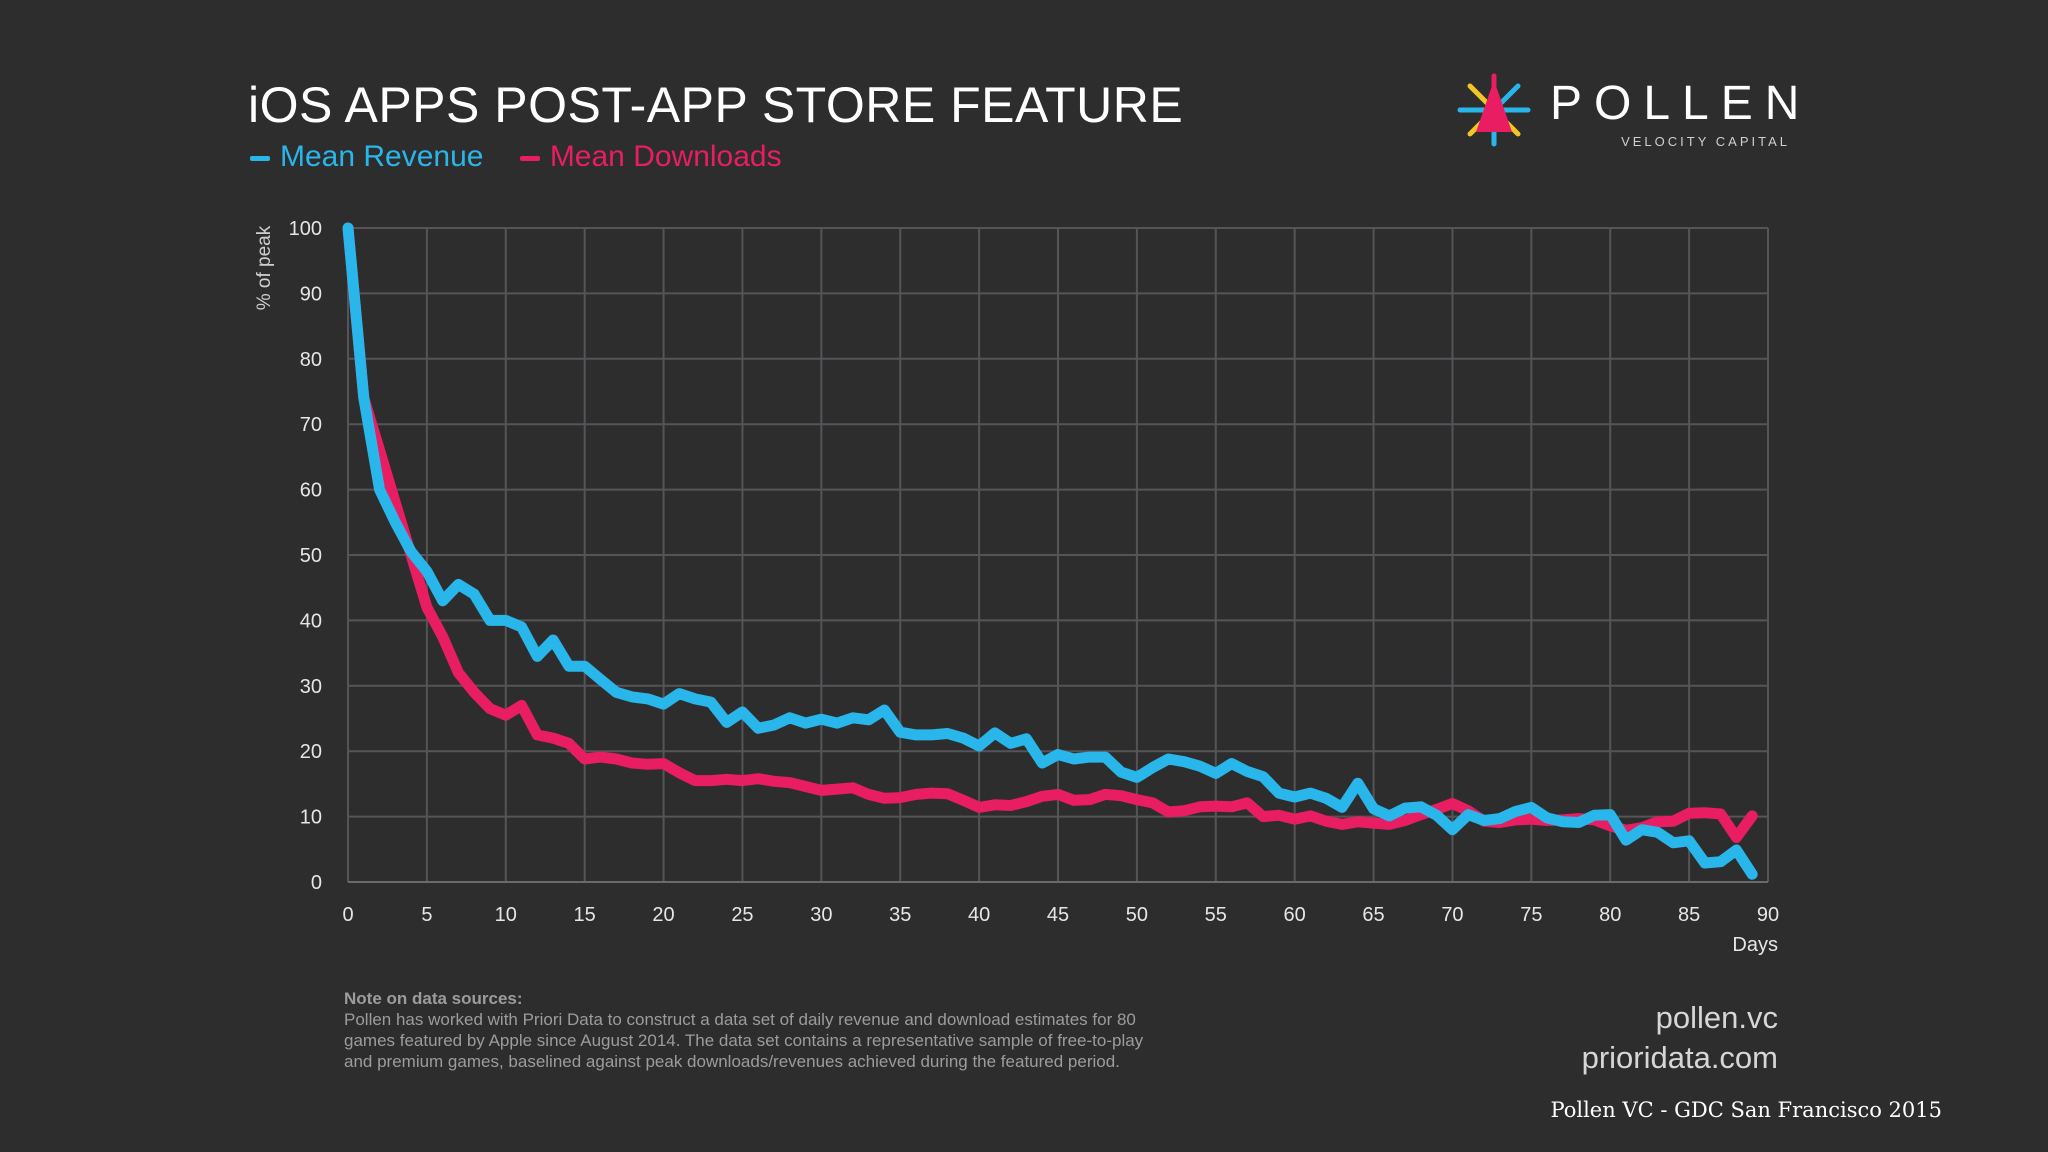  What do you see at coordinates (585, 915) in the screenshot?
I see `x-tick-label: 15` at bounding box center [585, 915].